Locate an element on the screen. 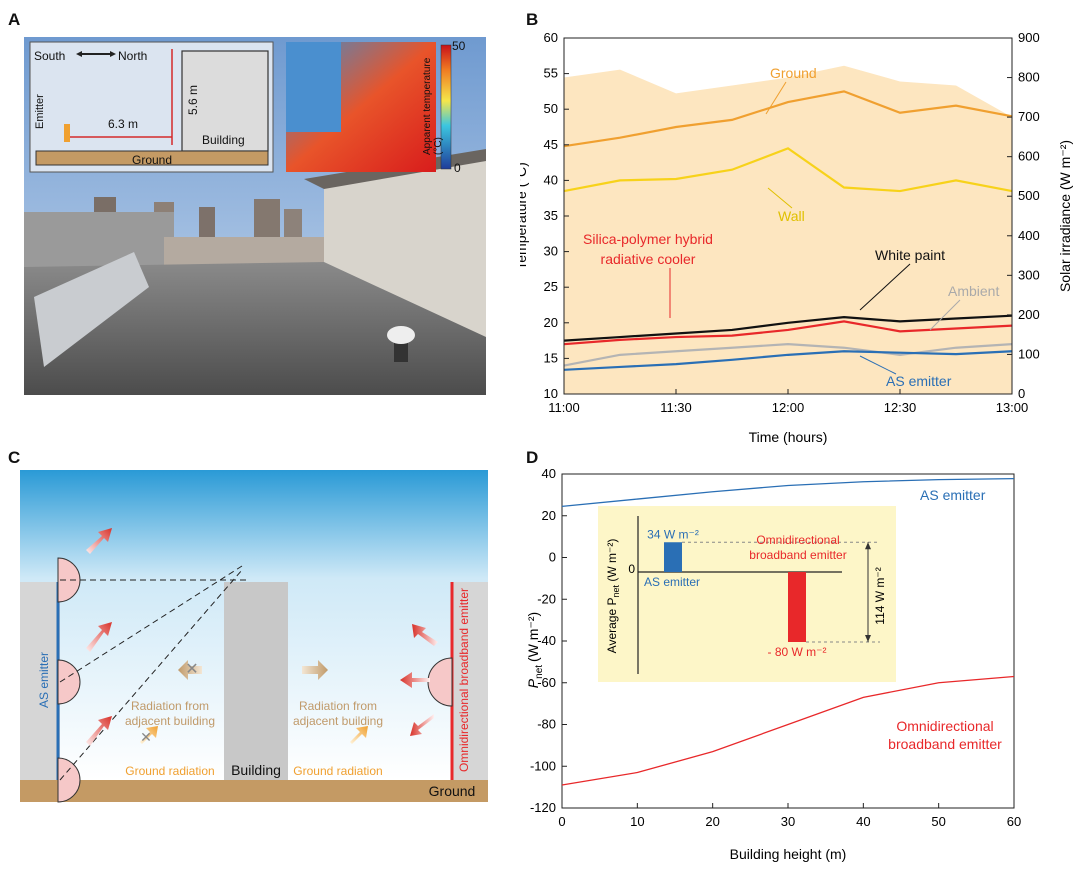  b-ytick-label: 60 is located at coordinates (551, 37).